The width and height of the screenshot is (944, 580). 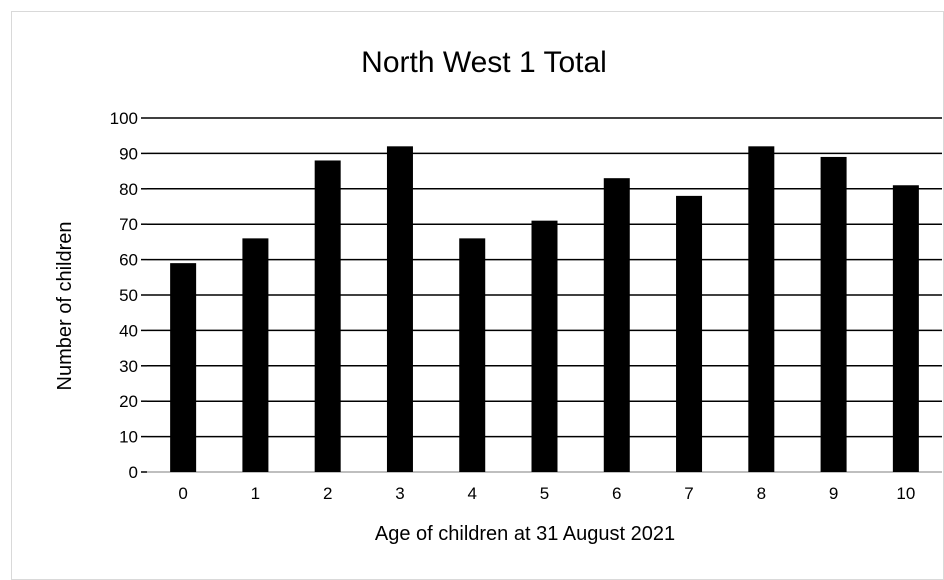 I want to click on y-tick-label: 30, so click(x=128, y=366).